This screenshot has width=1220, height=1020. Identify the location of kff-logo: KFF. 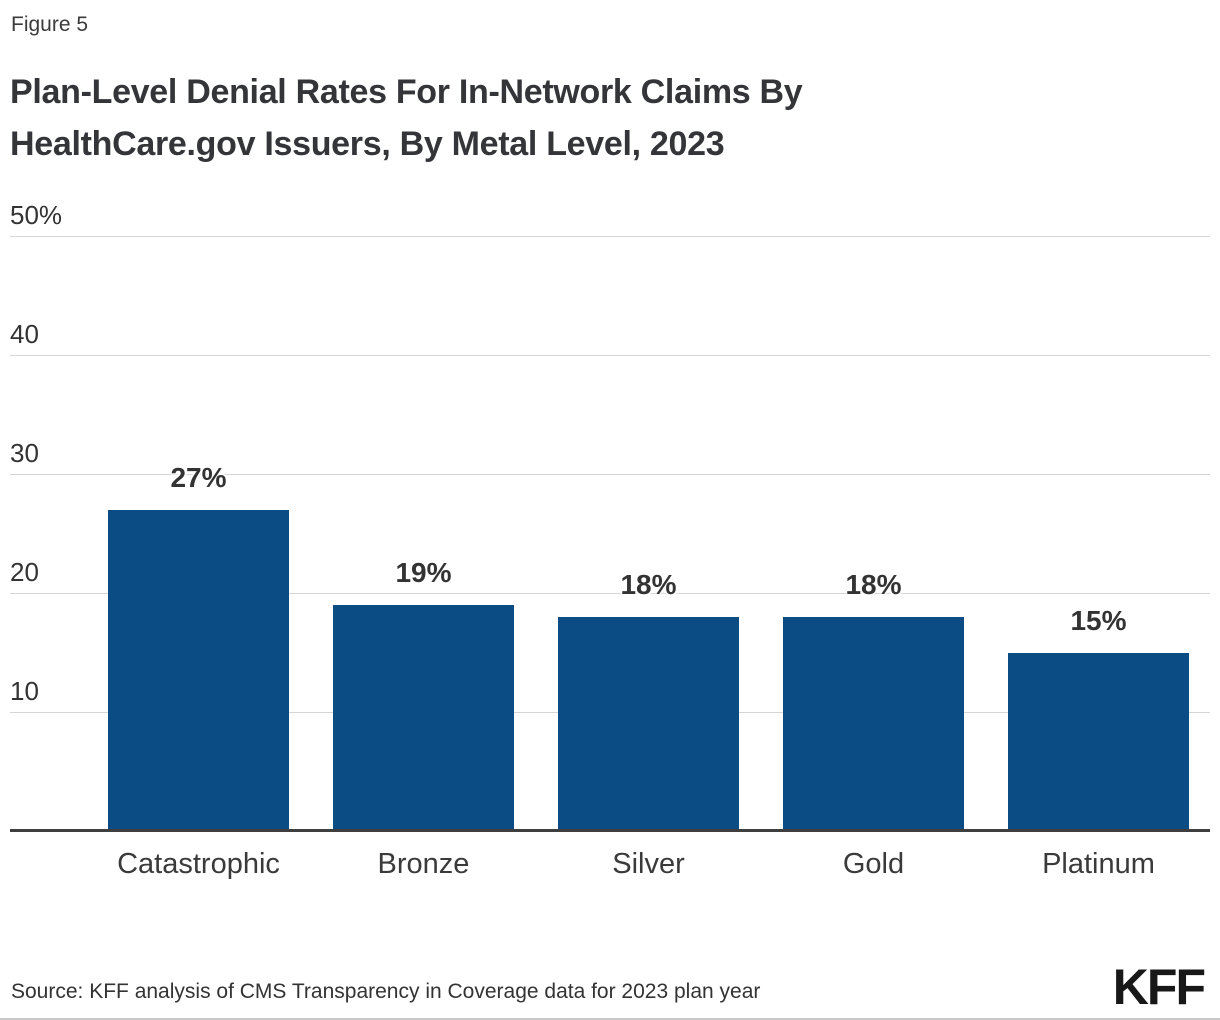
(1159, 987).